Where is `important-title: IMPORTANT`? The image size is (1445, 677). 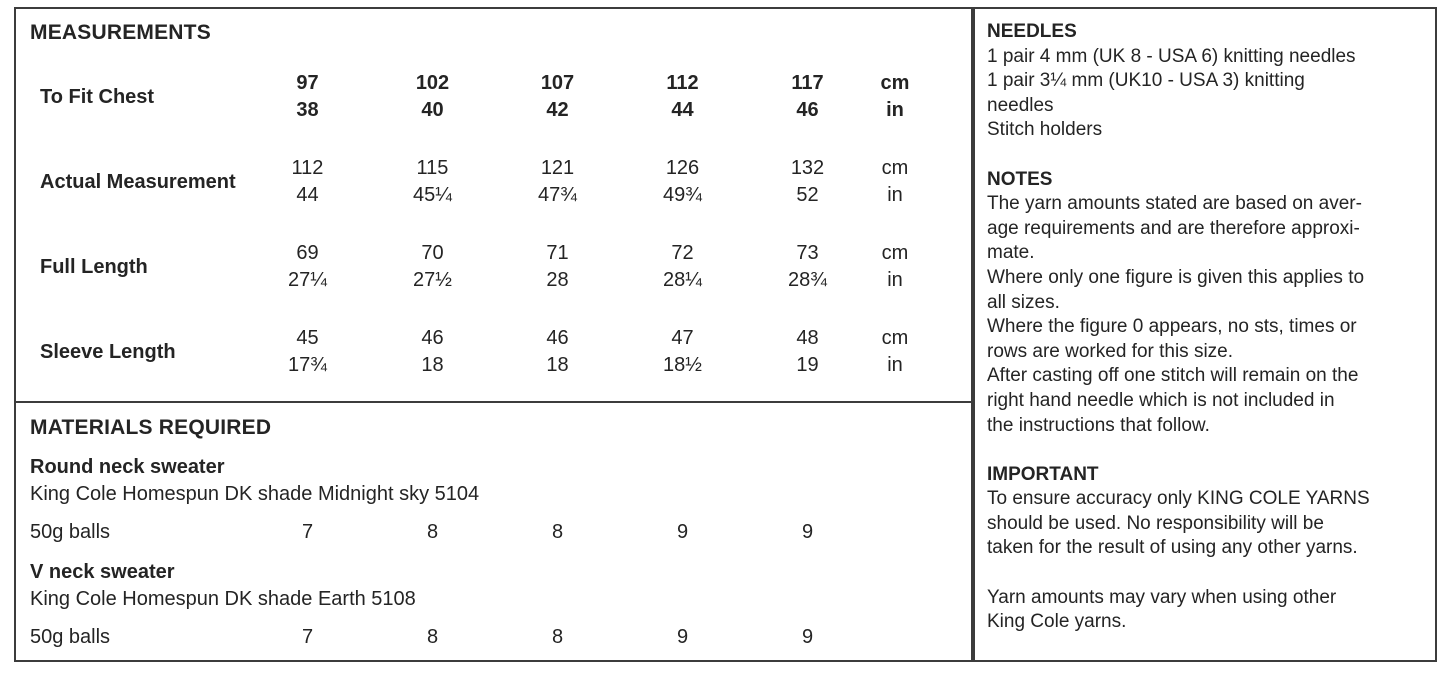 important-title: IMPORTANT is located at coordinates (1043, 474).